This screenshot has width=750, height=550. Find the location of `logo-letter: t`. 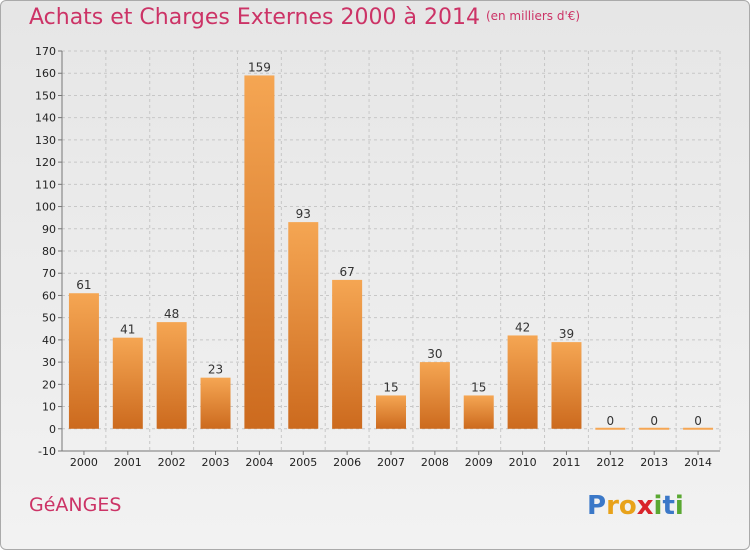

logo-letter: t is located at coordinates (668, 506).